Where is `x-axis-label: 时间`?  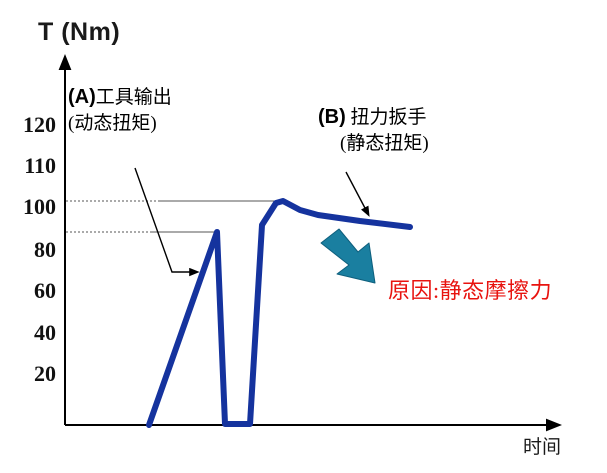
x-axis-label: 时间 is located at coordinates (542, 447).